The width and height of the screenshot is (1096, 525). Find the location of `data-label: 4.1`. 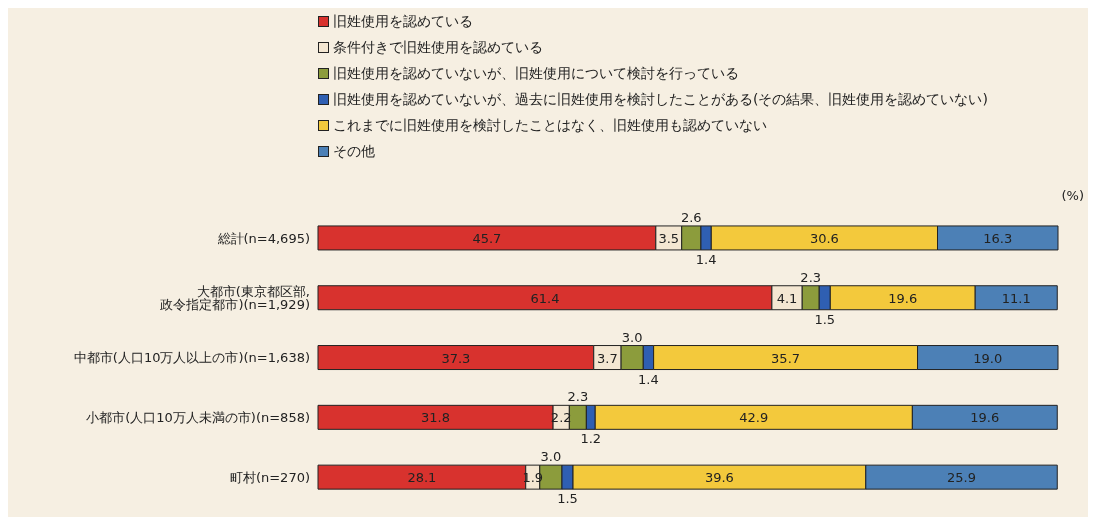

data-label: 4.1 is located at coordinates (787, 298).